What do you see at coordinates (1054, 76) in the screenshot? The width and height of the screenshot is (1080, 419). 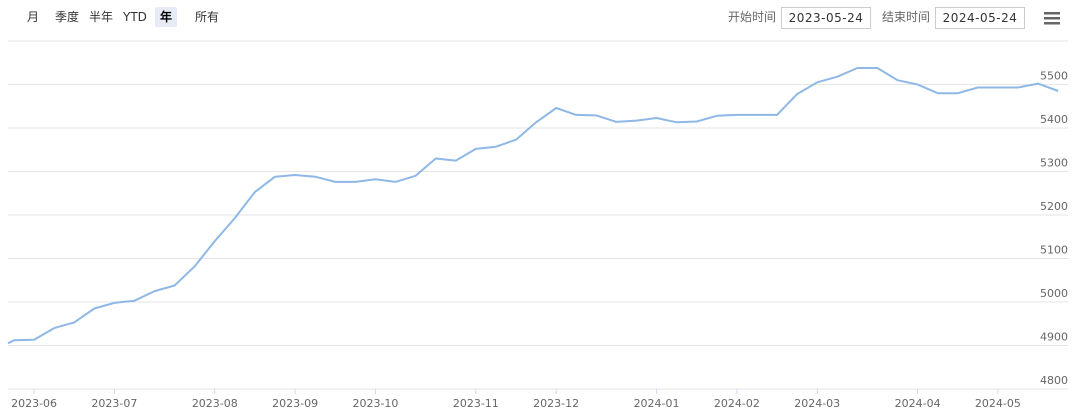 I see `y-tick-label: 5500` at bounding box center [1054, 76].